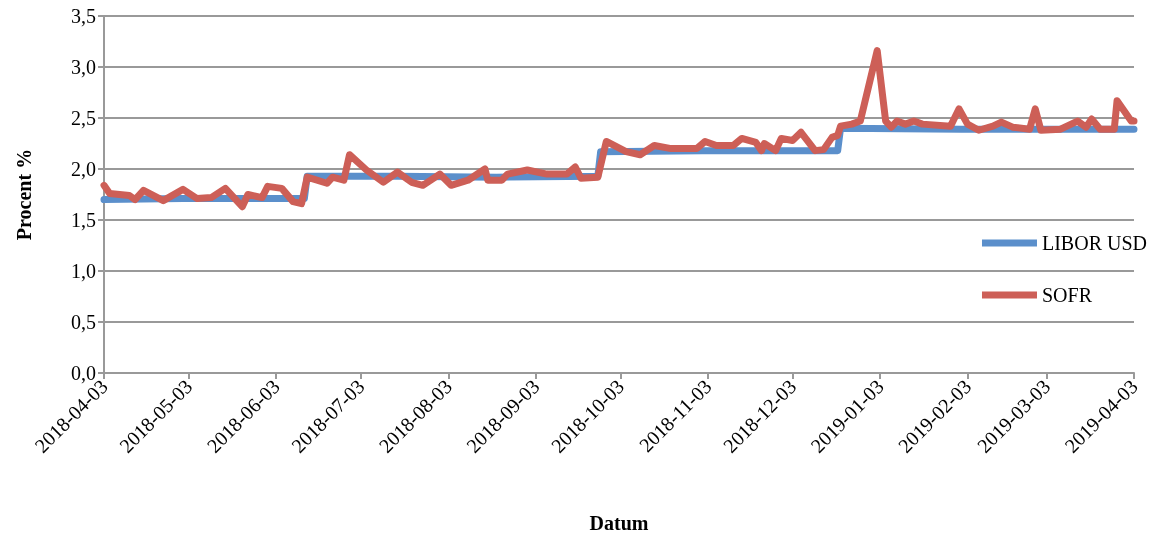  Describe the element at coordinates (83, 271) in the screenshot. I see `y-tick-label: 1,0` at that location.